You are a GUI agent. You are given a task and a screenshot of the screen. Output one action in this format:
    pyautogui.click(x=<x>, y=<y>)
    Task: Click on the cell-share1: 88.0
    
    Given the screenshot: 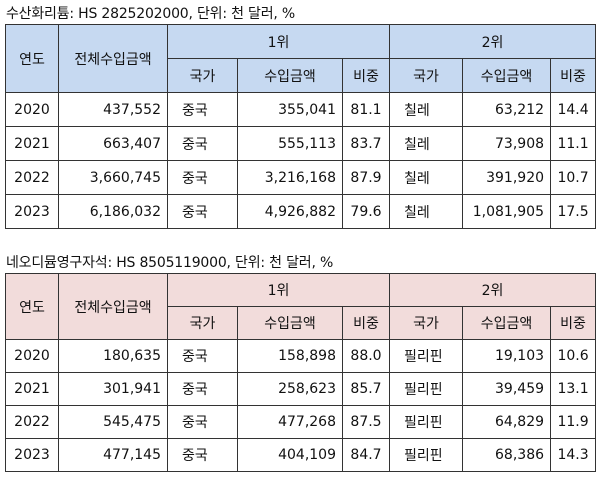 What is the action you would take?
    pyautogui.click(x=366, y=356)
    